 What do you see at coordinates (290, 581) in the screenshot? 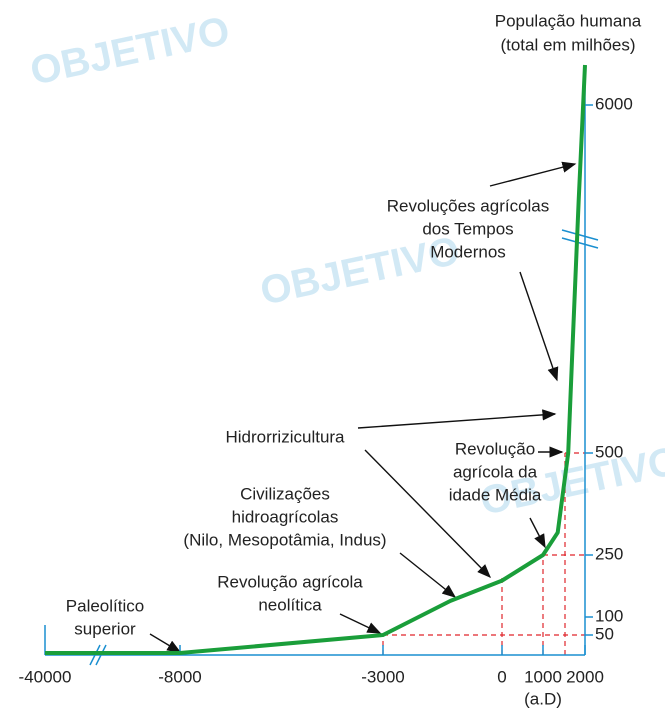
I see `annotation: Revolução agrícola` at bounding box center [290, 581].